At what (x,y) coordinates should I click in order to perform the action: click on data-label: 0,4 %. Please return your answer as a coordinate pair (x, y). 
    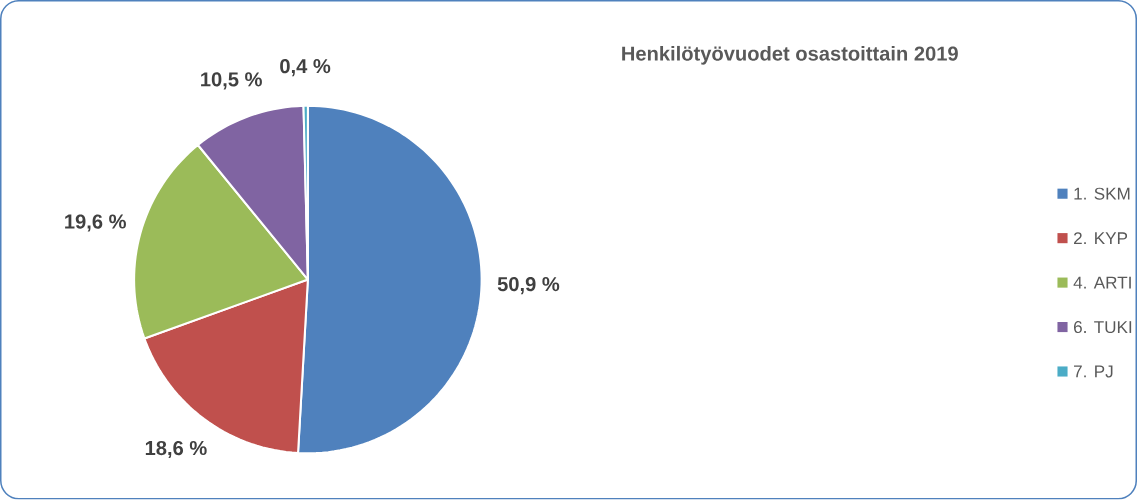
    Looking at the image, I should click on (305, 68).